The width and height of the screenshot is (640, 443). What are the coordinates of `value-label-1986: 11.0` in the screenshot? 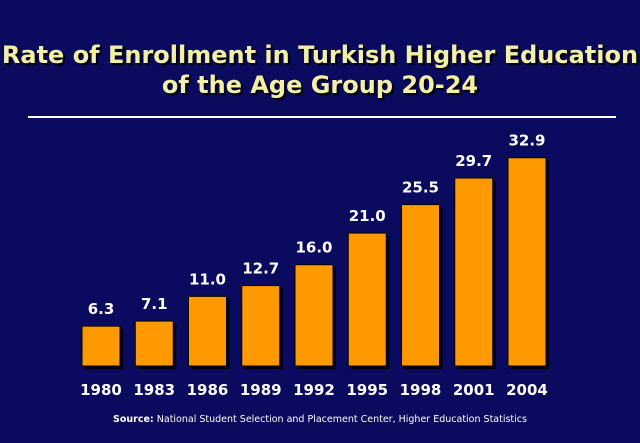 It's located at (207, 279).